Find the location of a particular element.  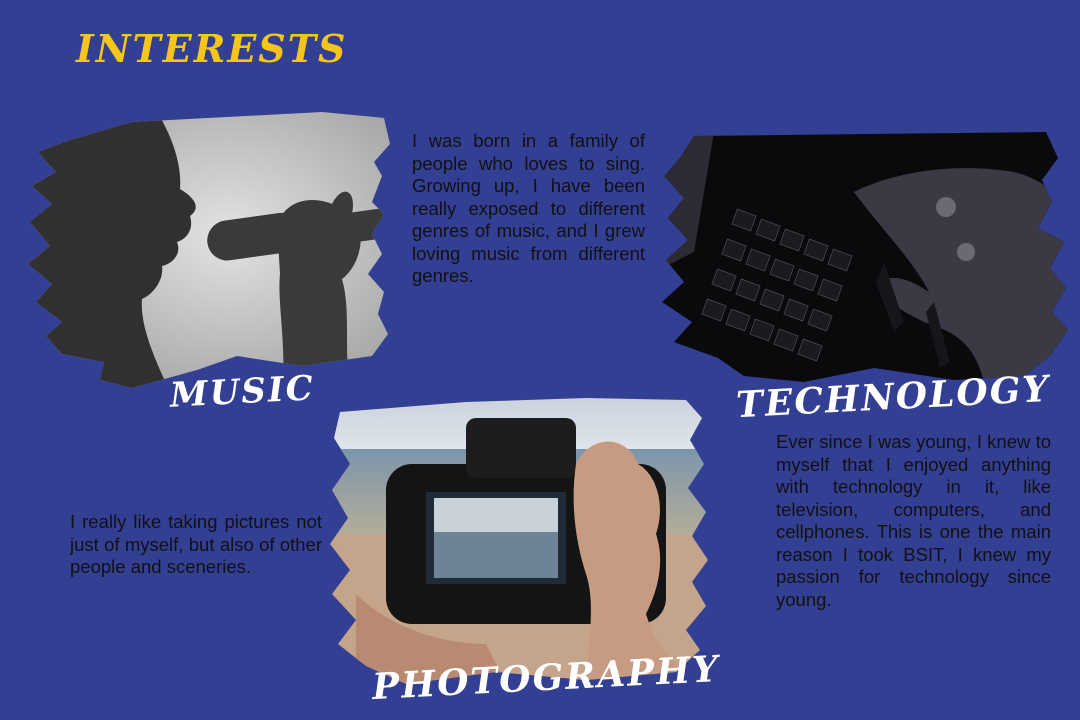

photography-photo is located at coordinates (518, 539).